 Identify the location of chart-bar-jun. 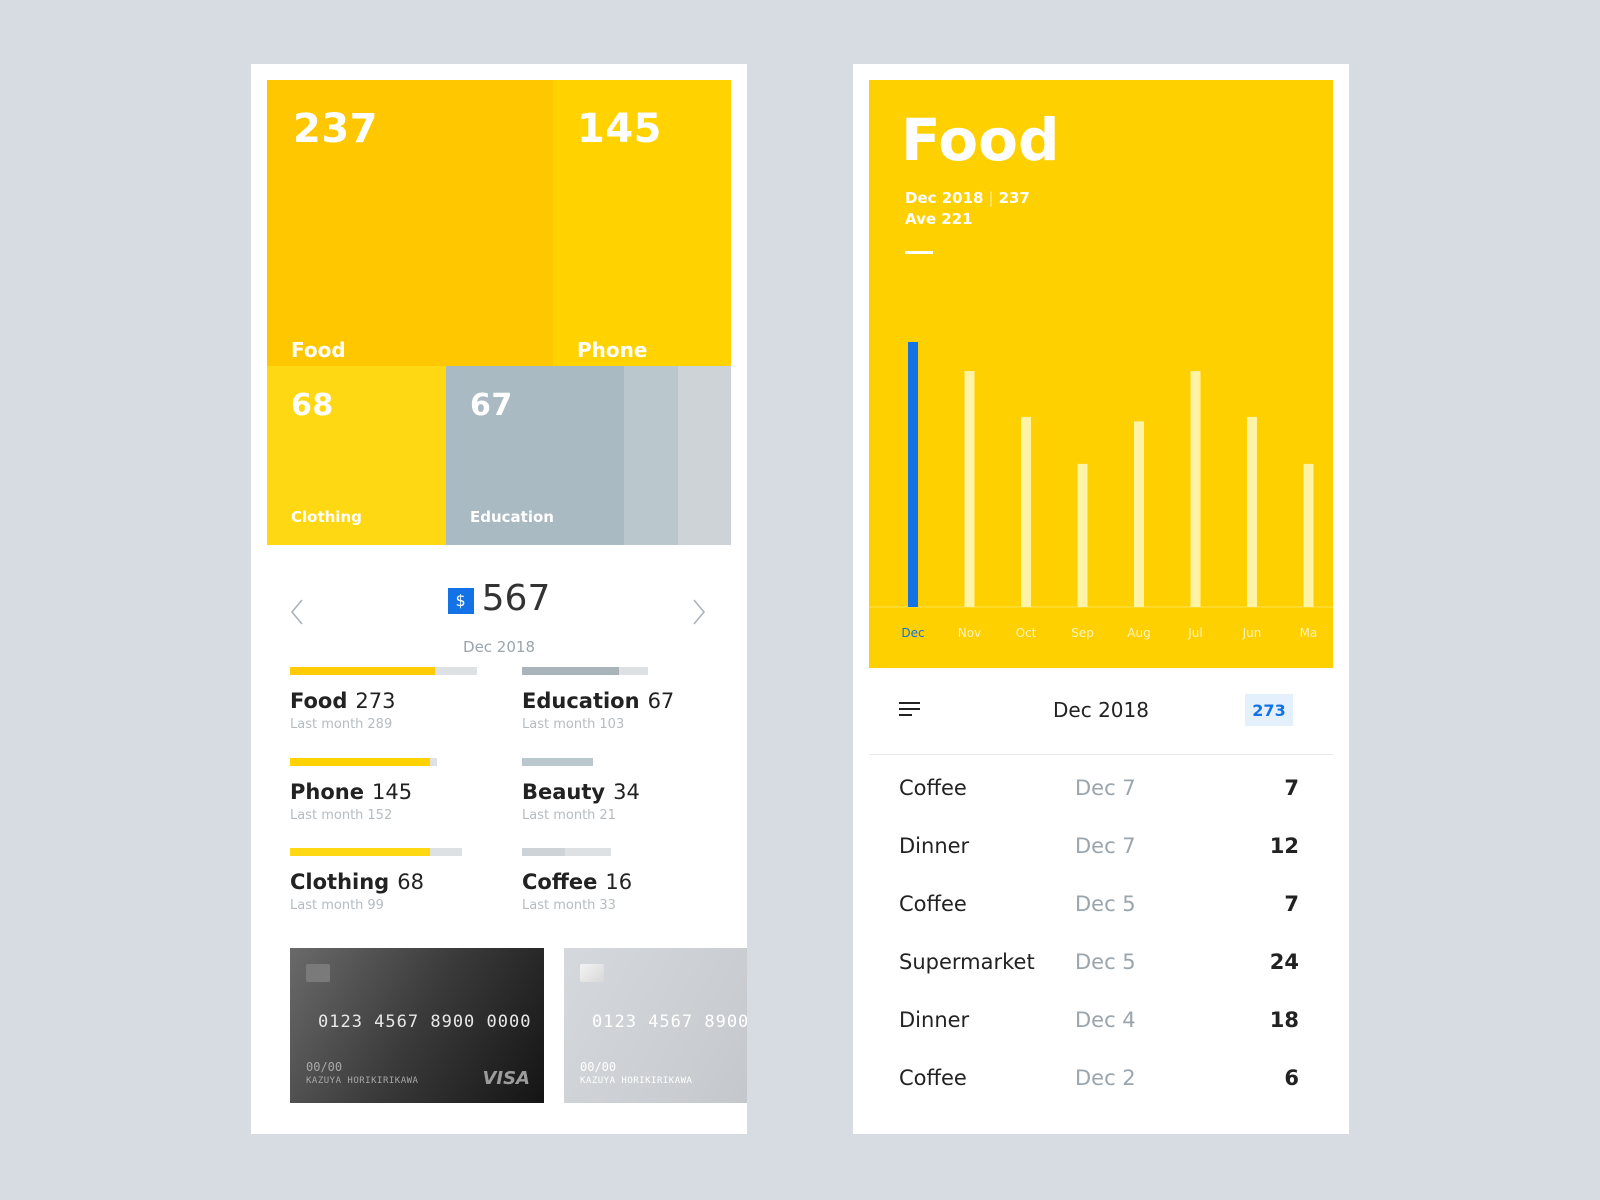
(1252, 511).